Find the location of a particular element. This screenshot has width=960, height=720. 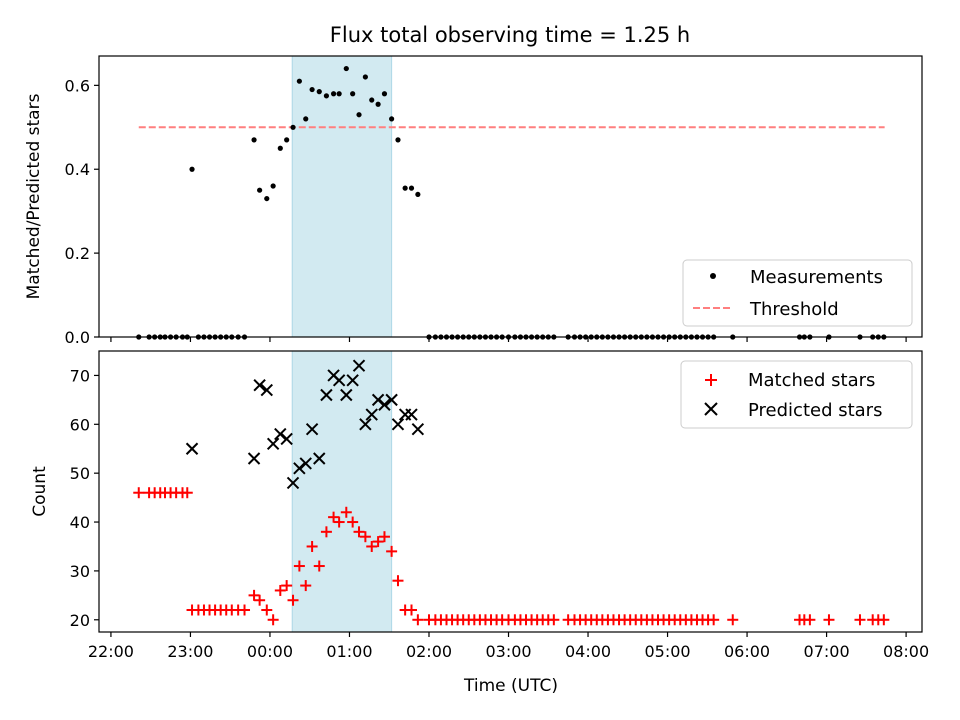

top-legend: Measurements Threshold is located at coordinates (797, 293).